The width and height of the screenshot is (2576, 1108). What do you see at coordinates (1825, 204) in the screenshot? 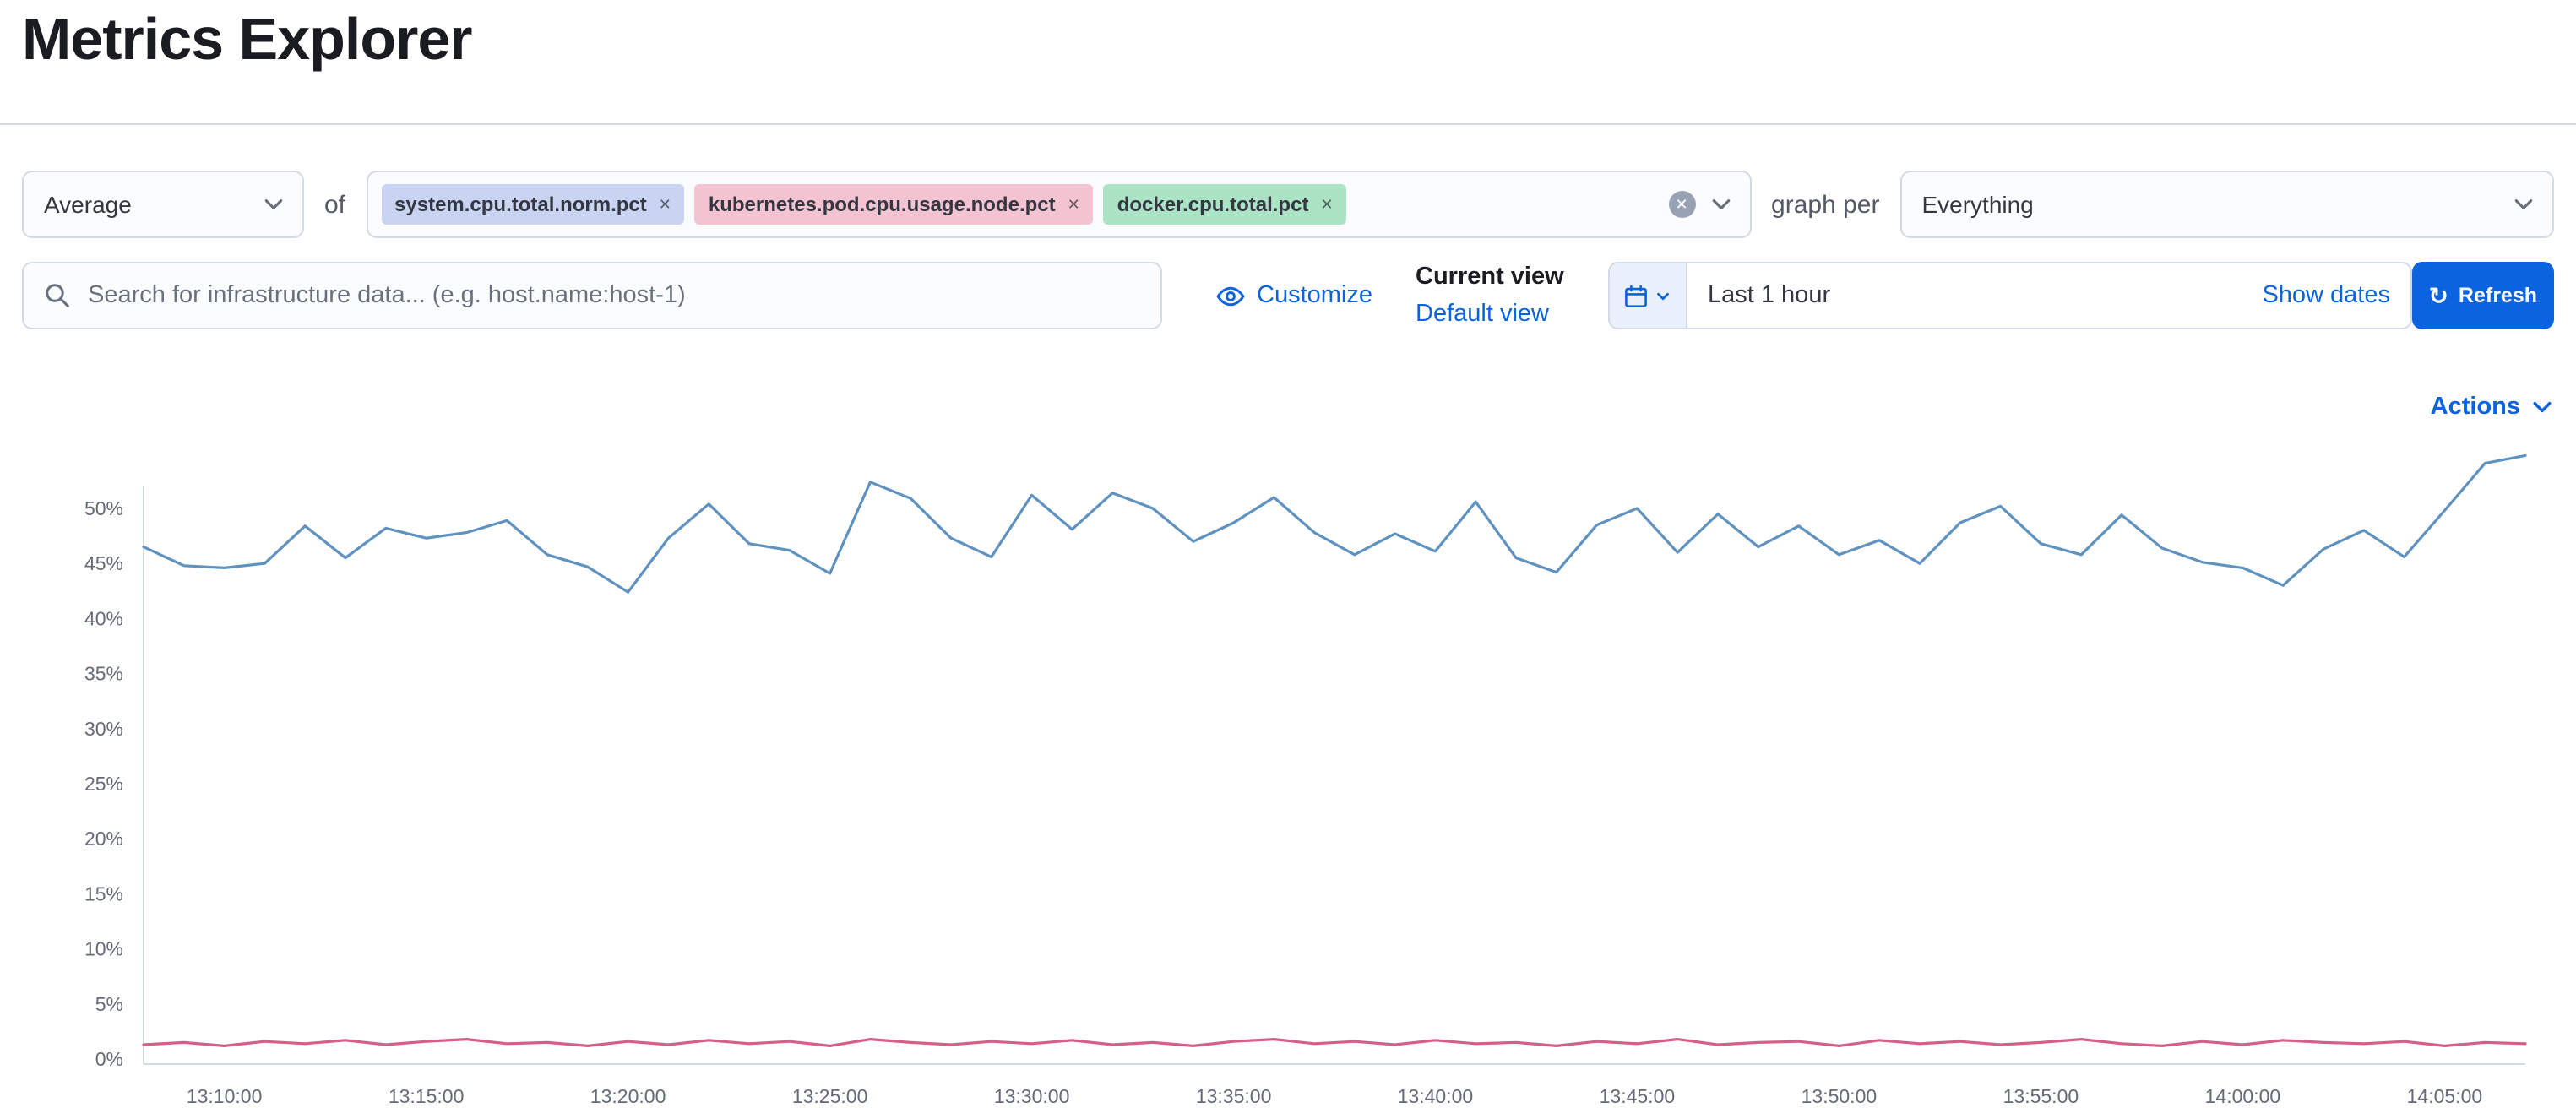
I see `graph-per-label: graph per` at bounding box center [1825, 204].